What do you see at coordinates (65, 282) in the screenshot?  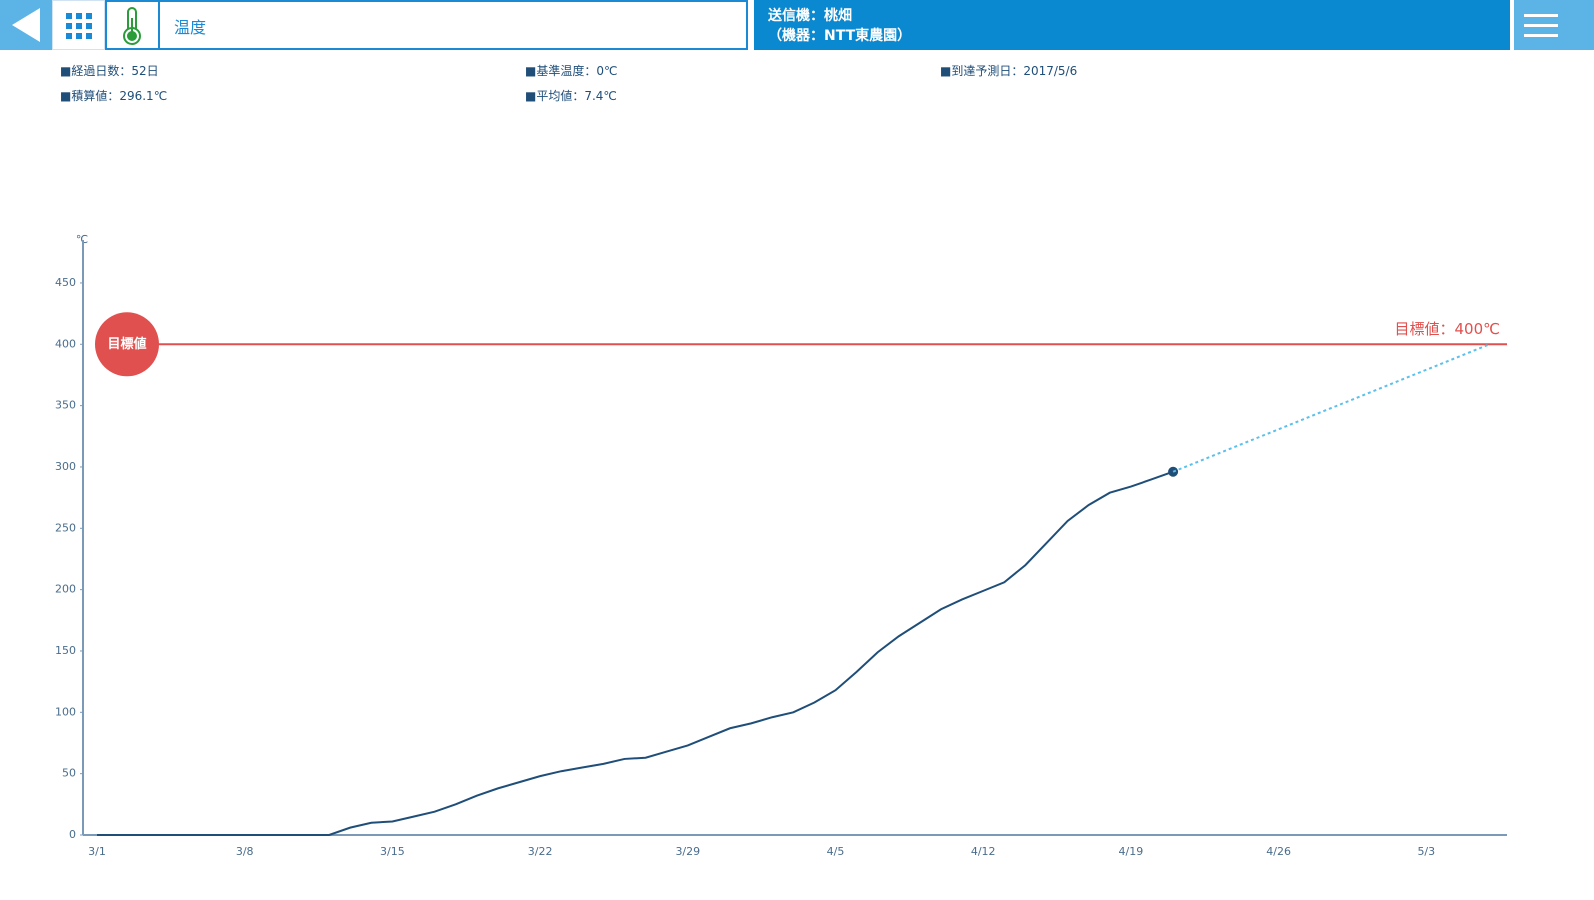 I see `y-tick-label: 450` at bounding box center [65, 282].